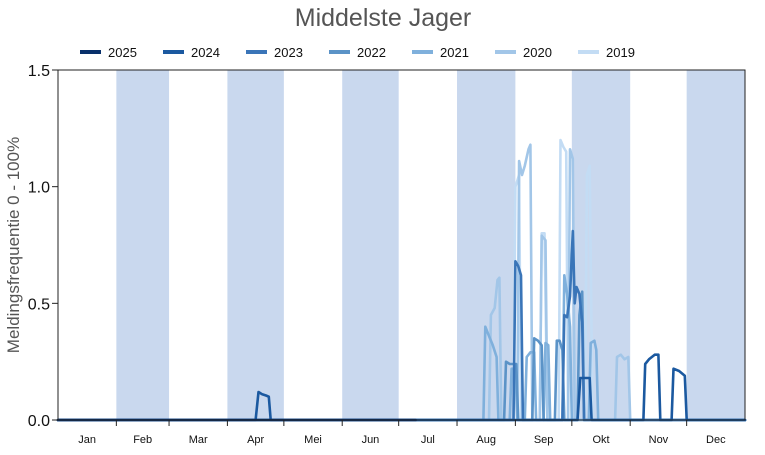 Image resolution: width=765 pixels, height=455 pixels. I want to click on legend-label: 2020, so click(537, 52).